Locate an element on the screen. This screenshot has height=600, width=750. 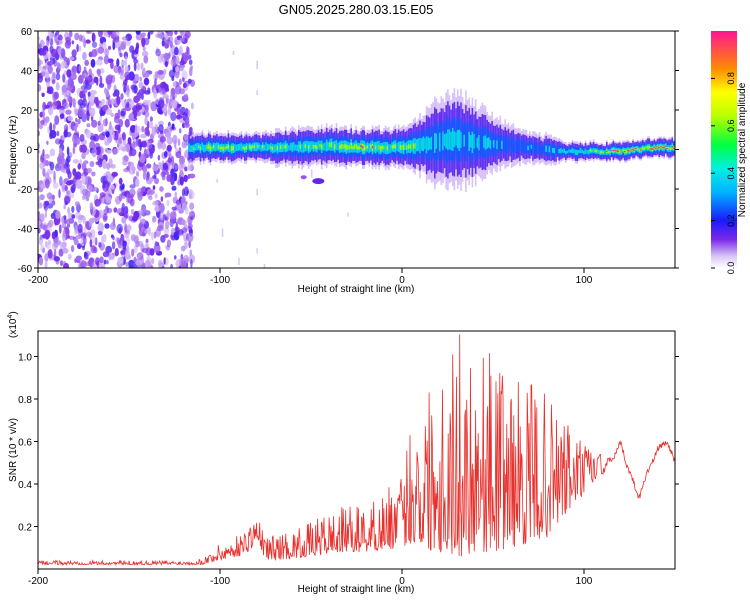
spectrogram-x-label: Height of straight line (km) is located at coordinates (356, 289).